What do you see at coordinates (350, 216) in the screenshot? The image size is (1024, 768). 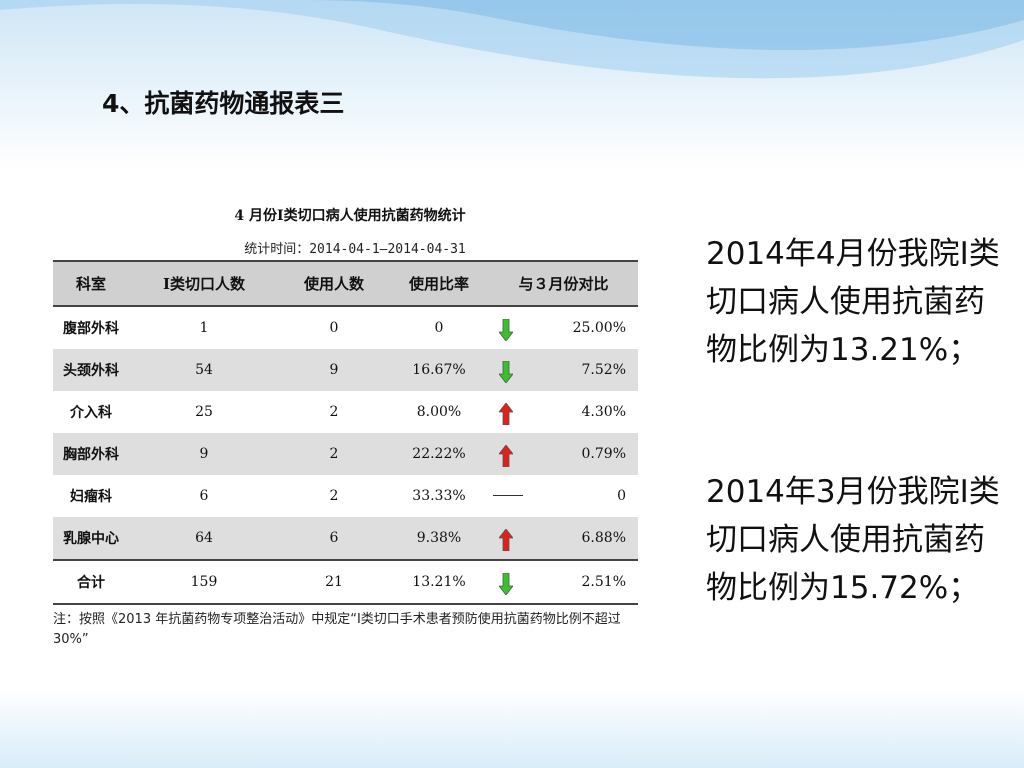 I see `table-title: 4 月份Ⅰ类切口病人使用抗菌药物统计` at bounding box center [350, 216].